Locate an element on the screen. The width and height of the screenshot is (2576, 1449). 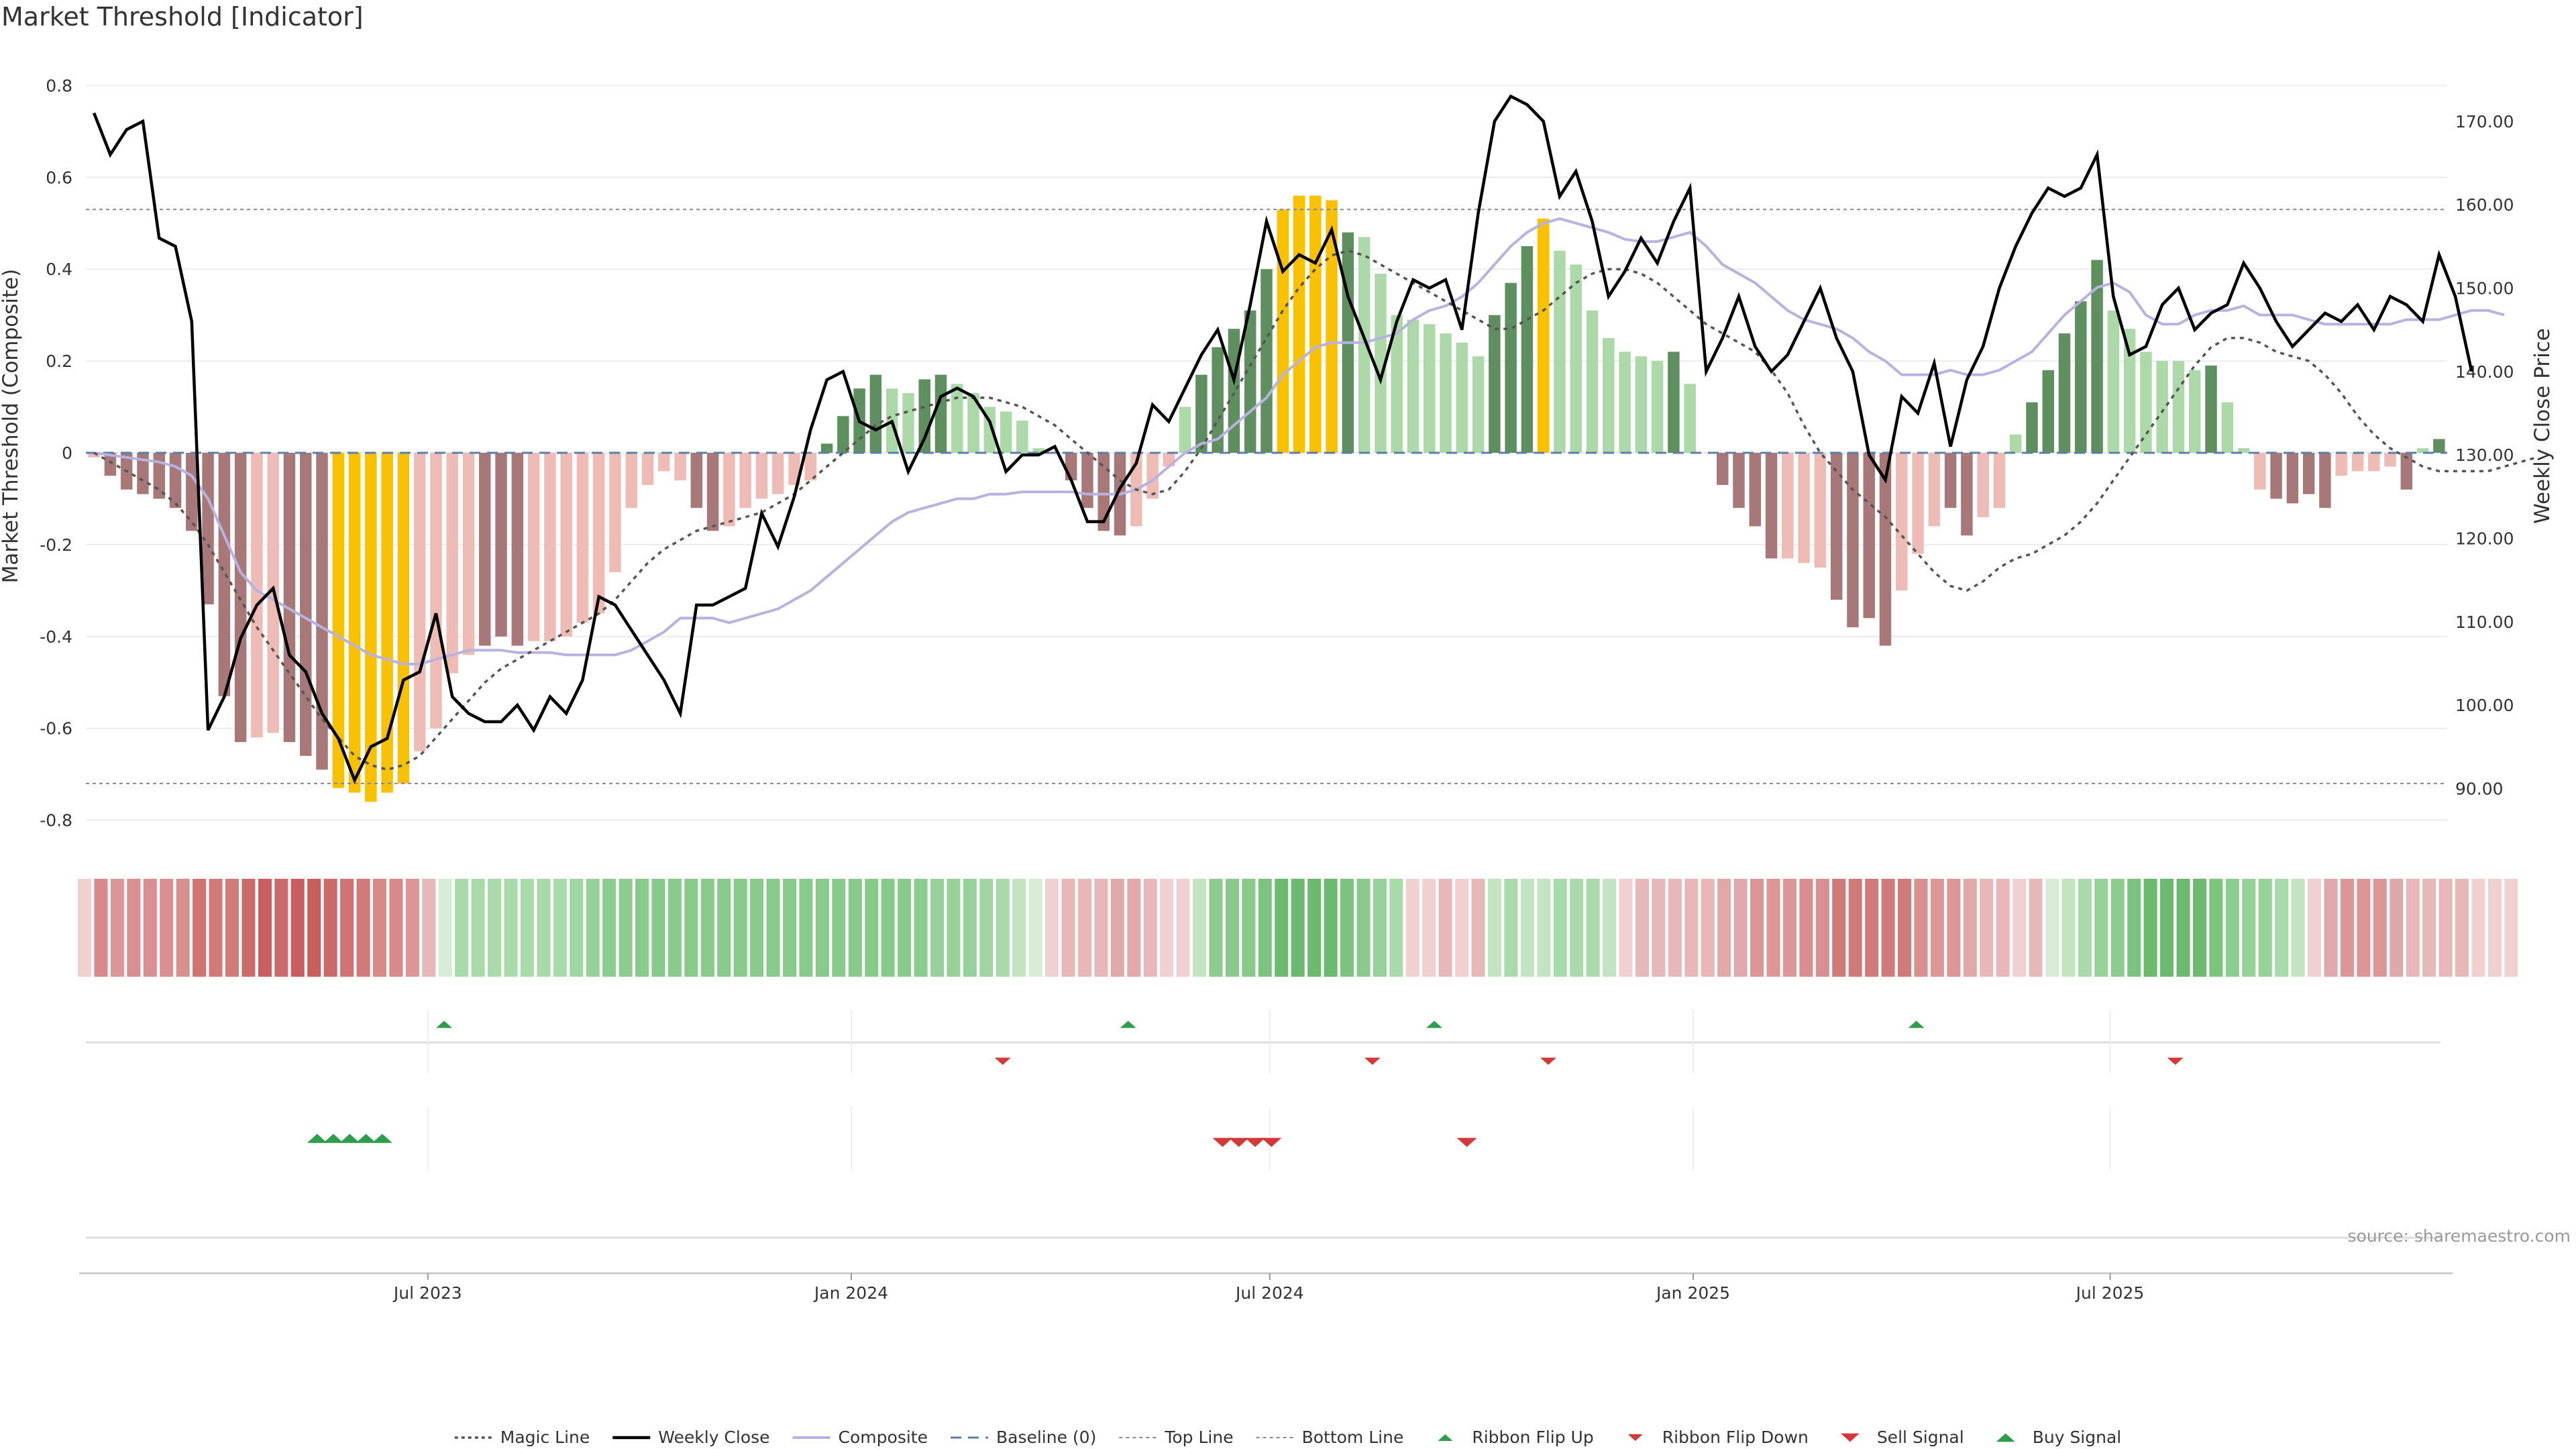
legend-label: Ribbon Flip Down is located at coordinates (1735, 1437).